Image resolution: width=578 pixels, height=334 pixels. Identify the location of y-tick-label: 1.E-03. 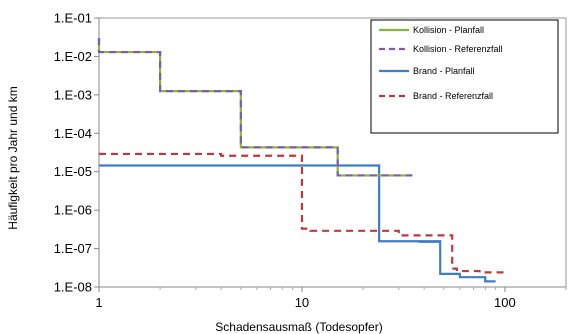
(73, 94).